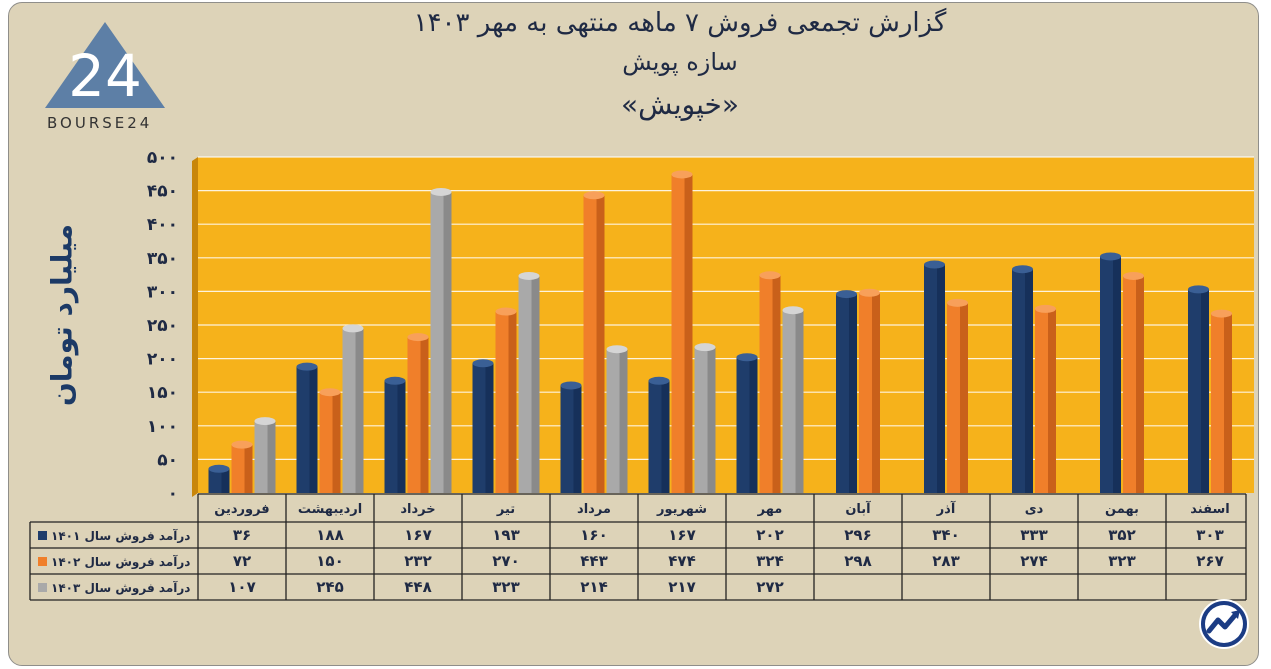  I want to click on table-value: ۳۵۲, so click(1121, 535).